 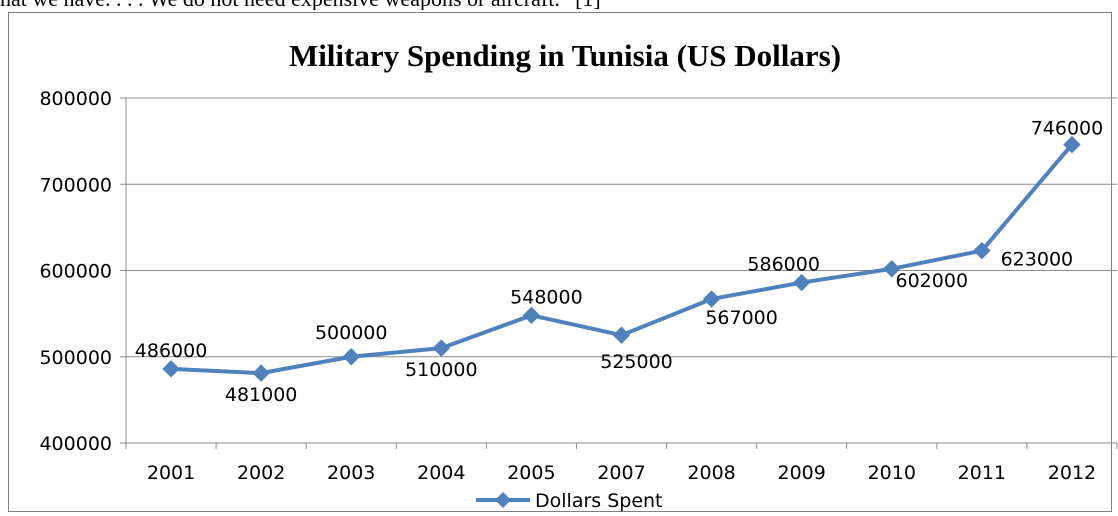 What do you see at coordinates (171, 473) in the screenshot?
I see `x-tick-label: 2001` at bounding box center [171, 473].